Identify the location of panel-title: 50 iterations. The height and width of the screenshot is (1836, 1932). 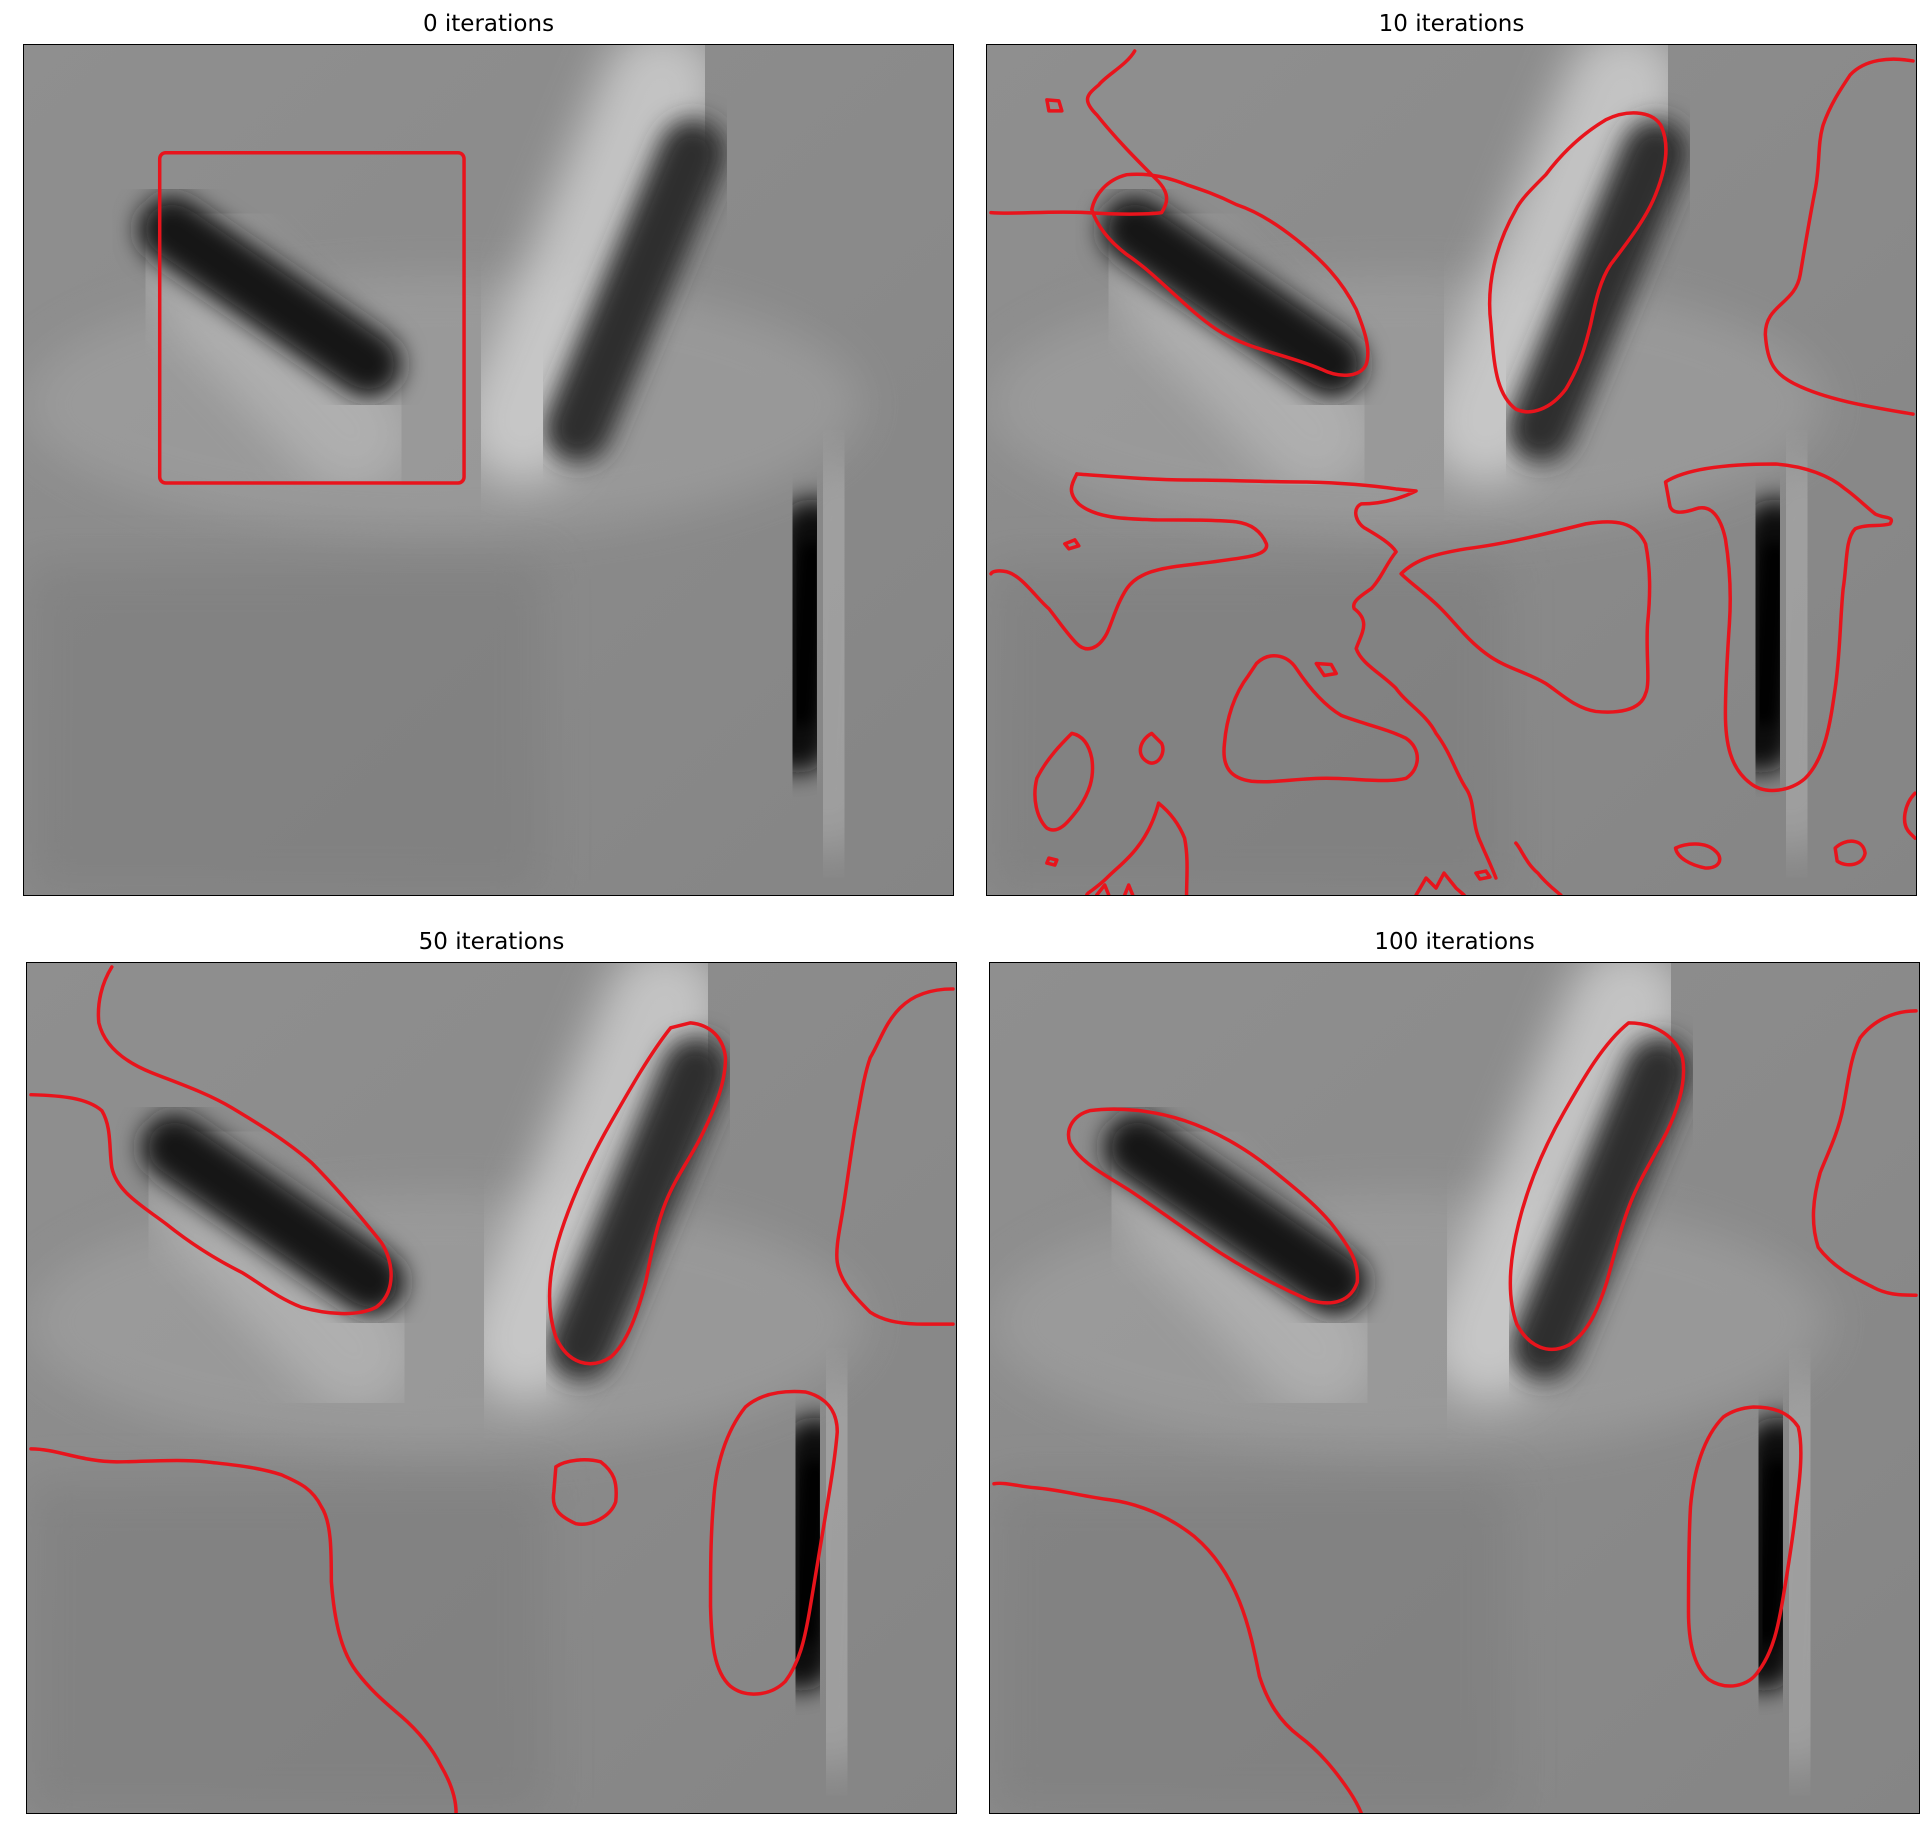
(491, 942).